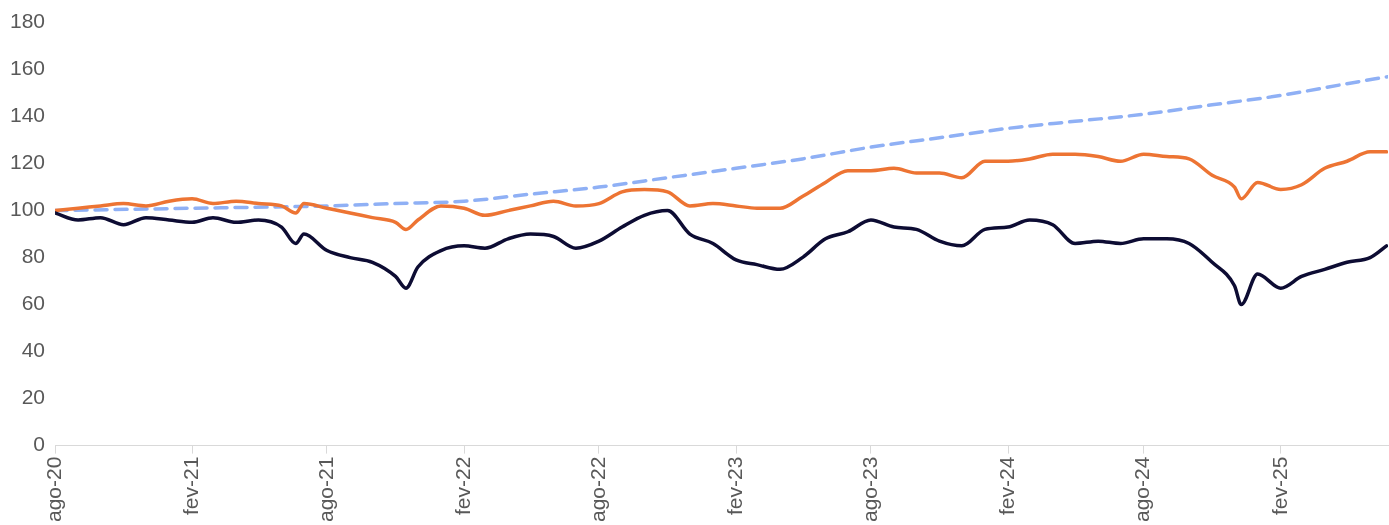  I want to click on x-tick-label: fev-24, so click(1006, 485).